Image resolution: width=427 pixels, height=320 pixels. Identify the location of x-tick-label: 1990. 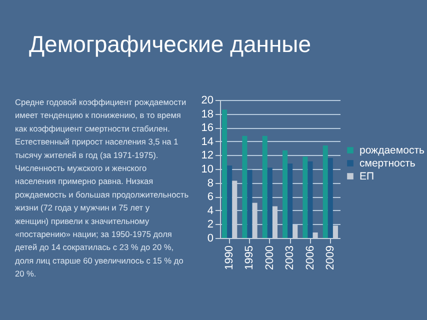
(230, 258).